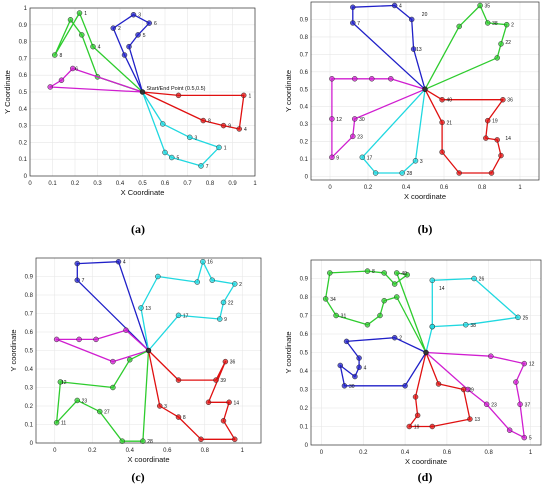  What do you see at coordinates (370, 158) in the screenshot?
I see `node-label: 17` at bounding box center [370, 158].